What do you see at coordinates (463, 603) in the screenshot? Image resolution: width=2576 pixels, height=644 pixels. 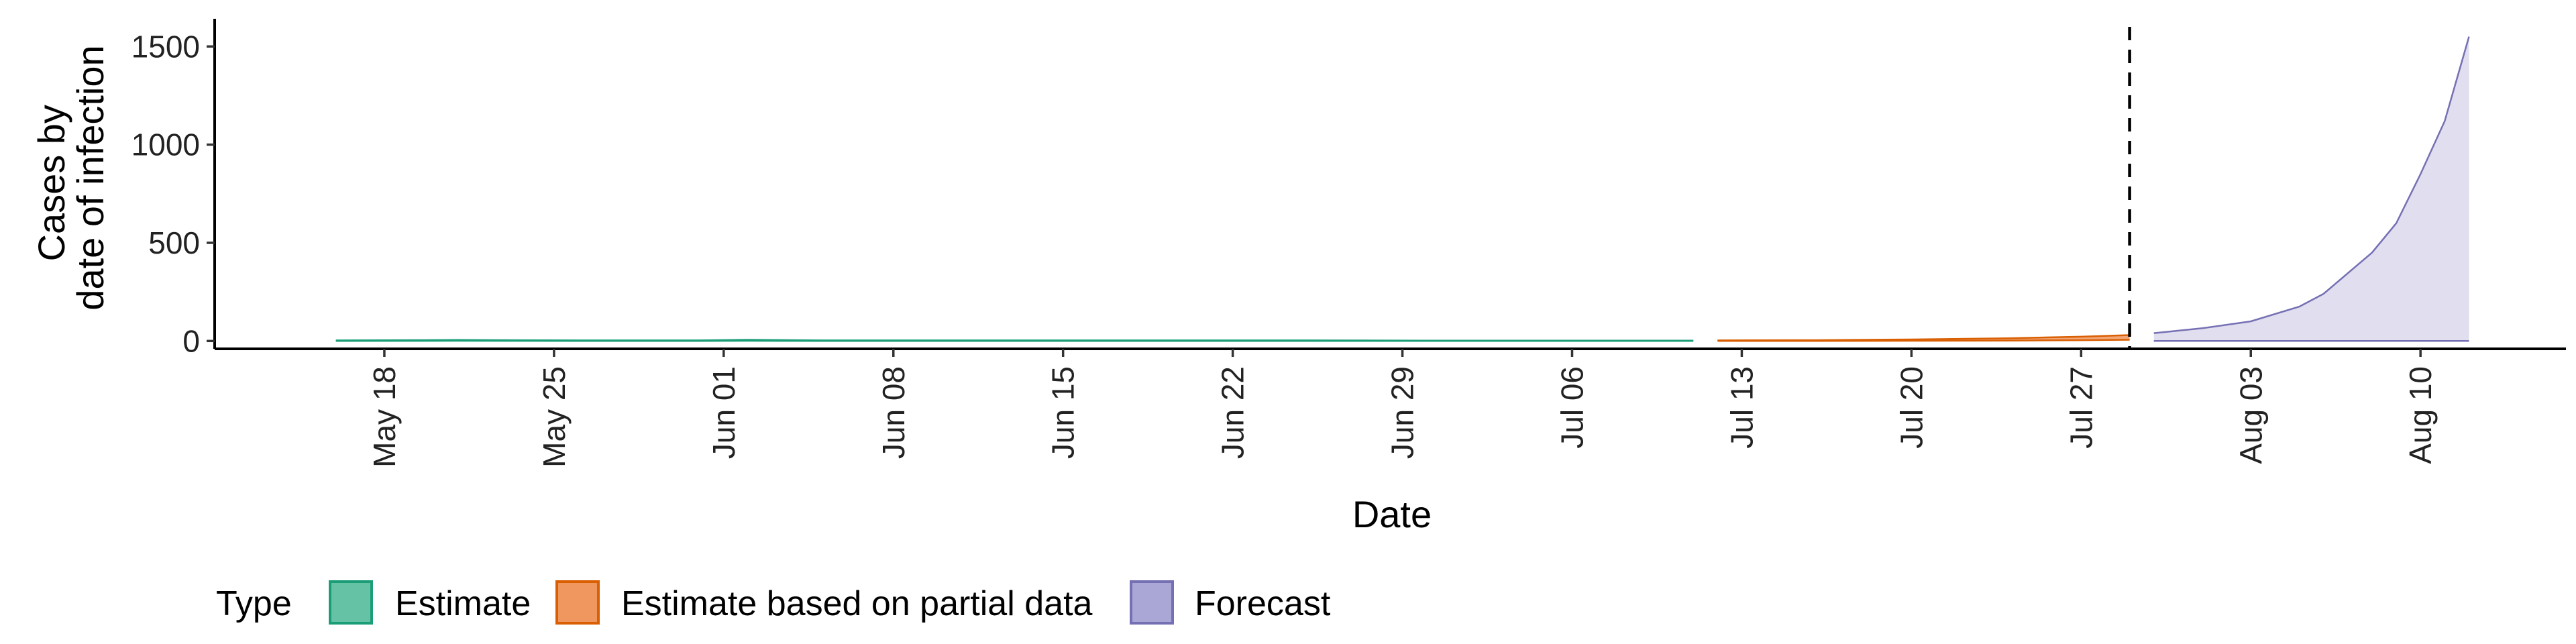 I see `legend-label-estimate: Estimate` at bounding box center [463, 603].